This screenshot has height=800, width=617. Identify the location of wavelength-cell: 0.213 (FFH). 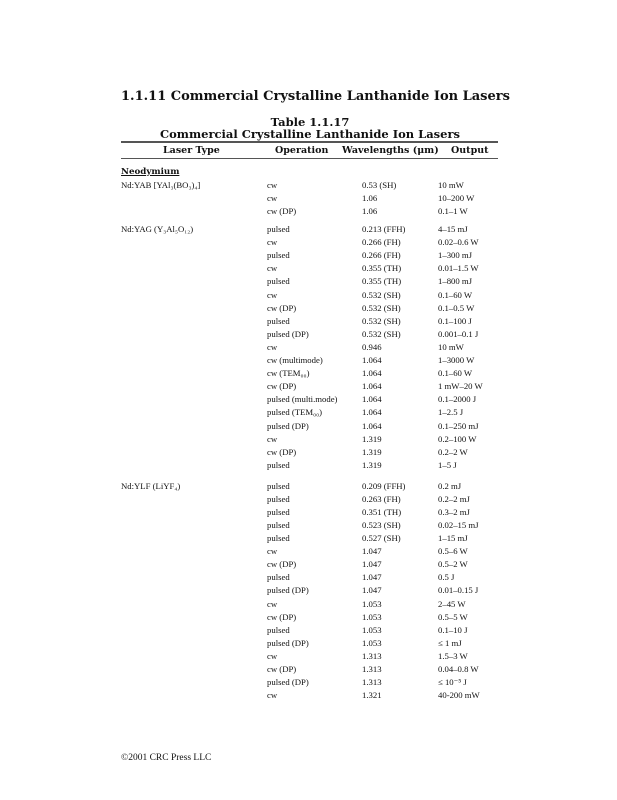
(384, 229).